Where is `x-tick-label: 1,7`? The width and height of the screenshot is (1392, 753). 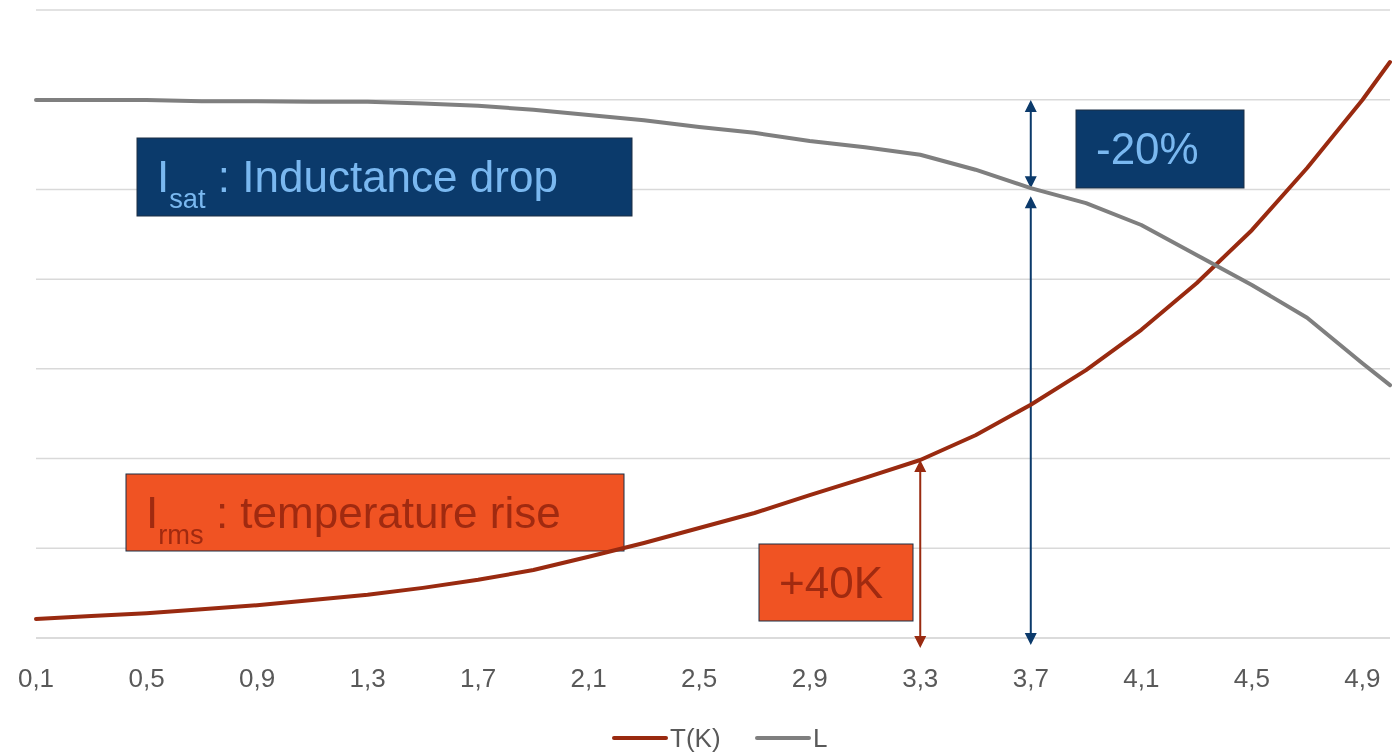
x-tick-label: 1,7 is located at coordinates (478, 678).